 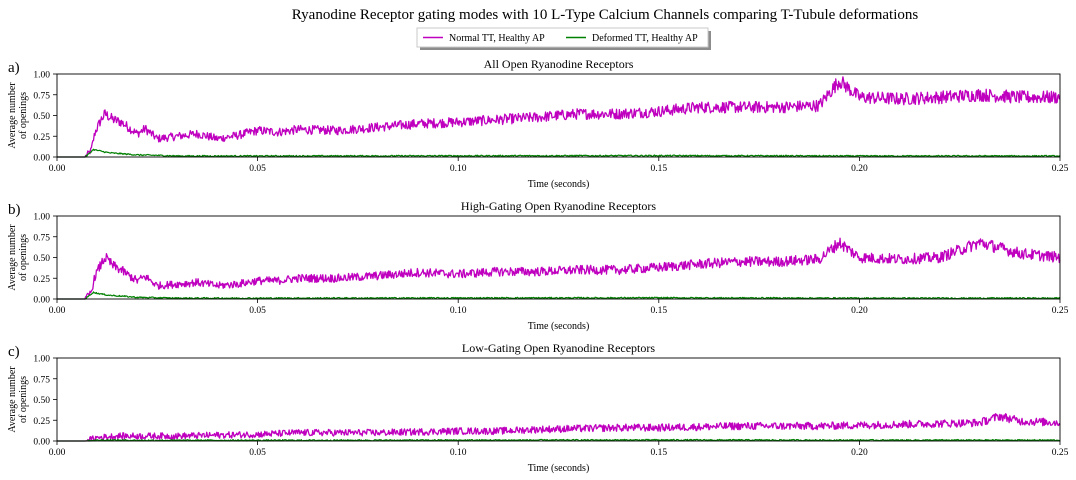 What do you see at coordinates (14, 68) in the screenshot?
I see `panel-label: a)` at bounding box center [14, 68].